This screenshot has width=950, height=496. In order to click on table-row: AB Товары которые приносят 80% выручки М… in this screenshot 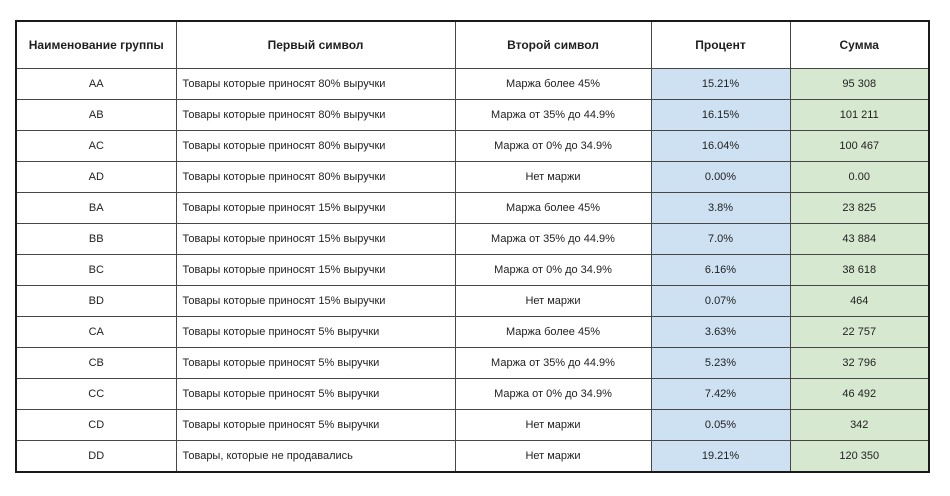, I will do `click(472, 115)`.